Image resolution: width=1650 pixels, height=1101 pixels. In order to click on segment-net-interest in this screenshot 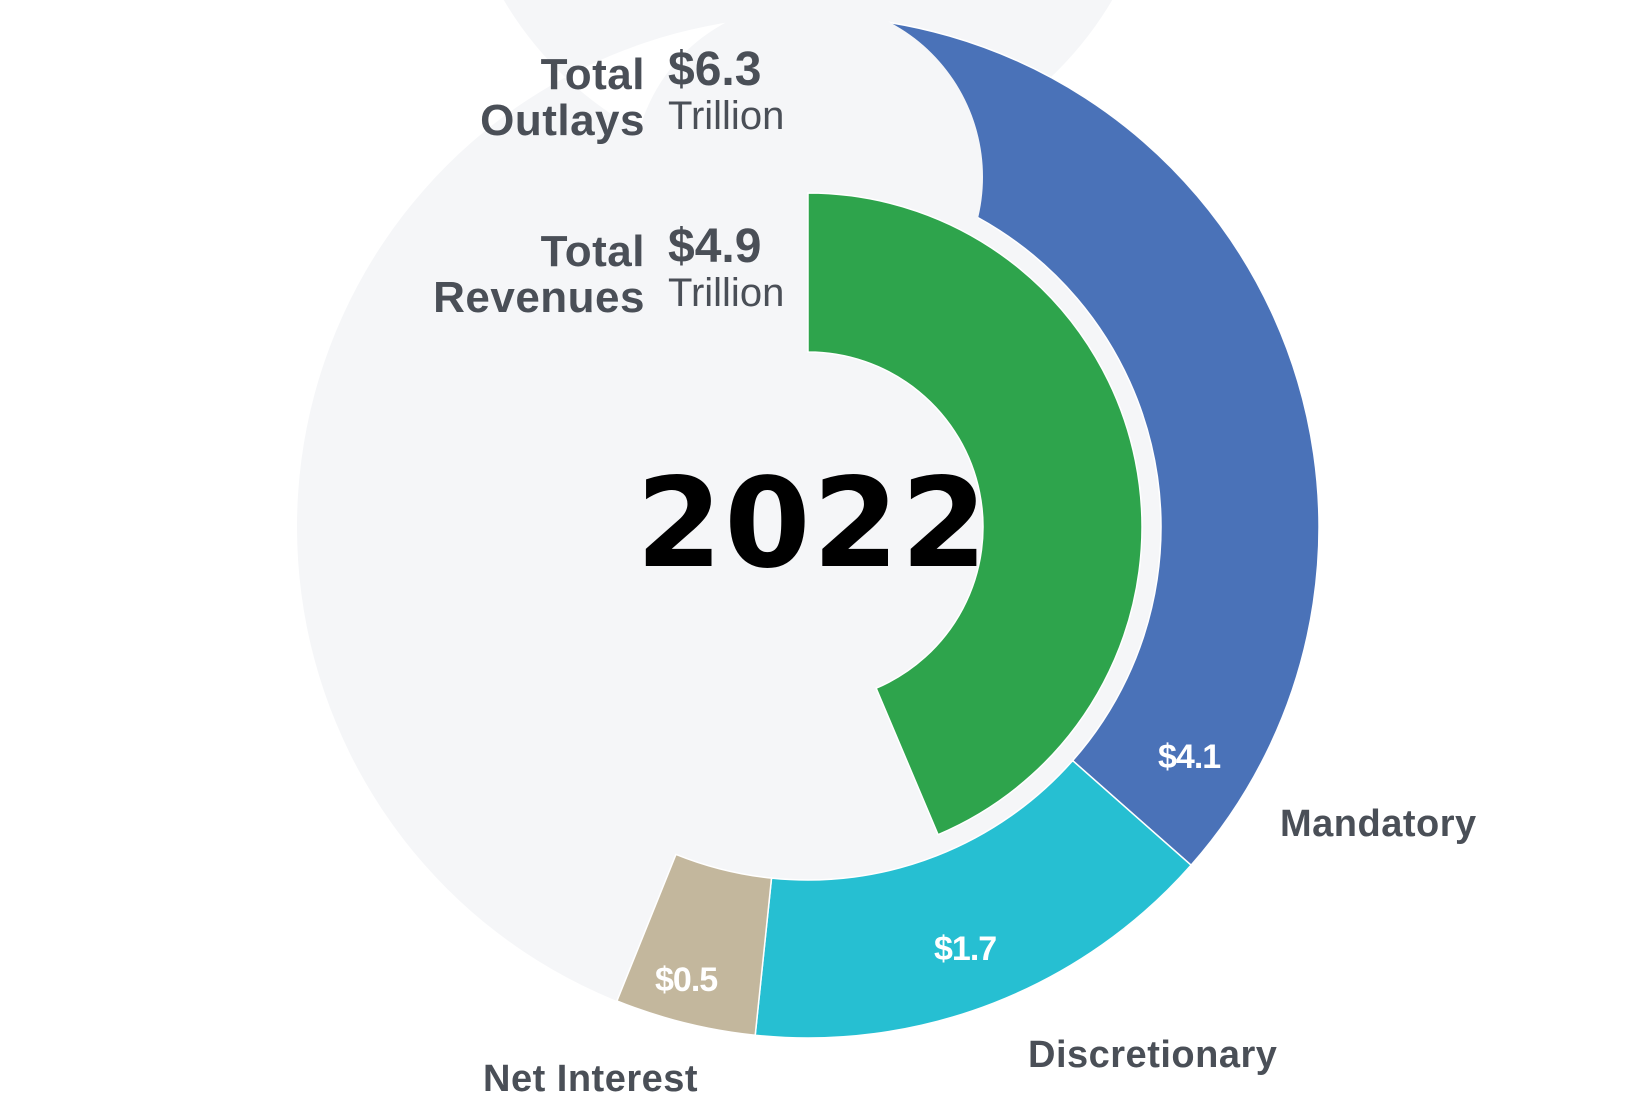, I will do `click(694, 945)`.